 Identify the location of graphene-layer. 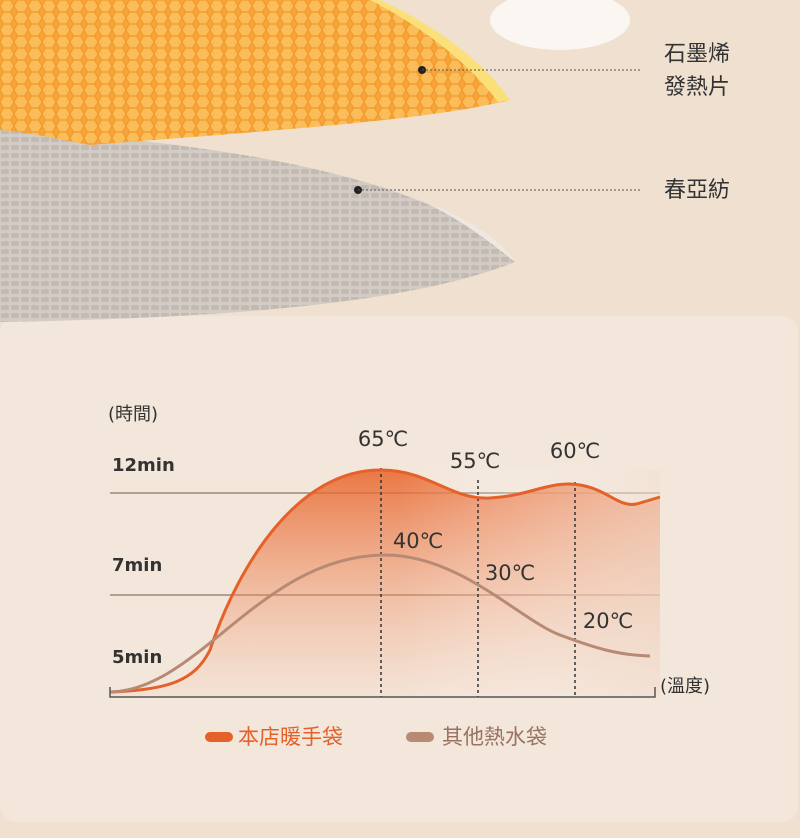
(255, 72).